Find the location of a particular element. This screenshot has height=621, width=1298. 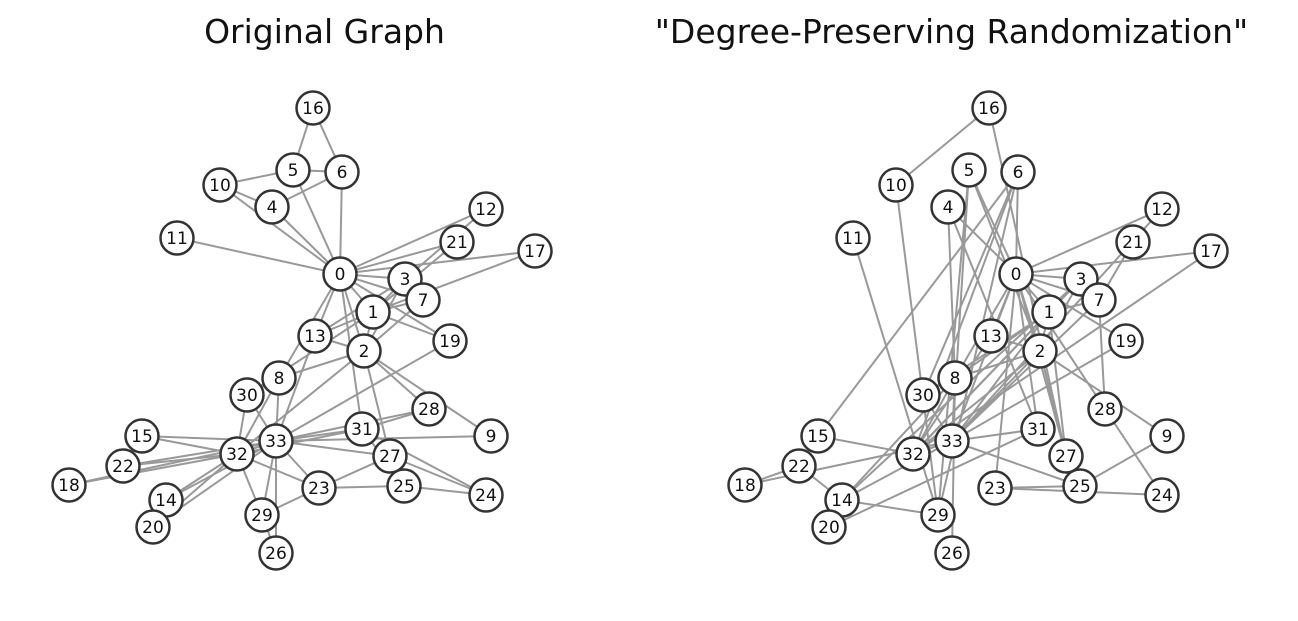

node-label: 33 is located at coordinates (276, 442).